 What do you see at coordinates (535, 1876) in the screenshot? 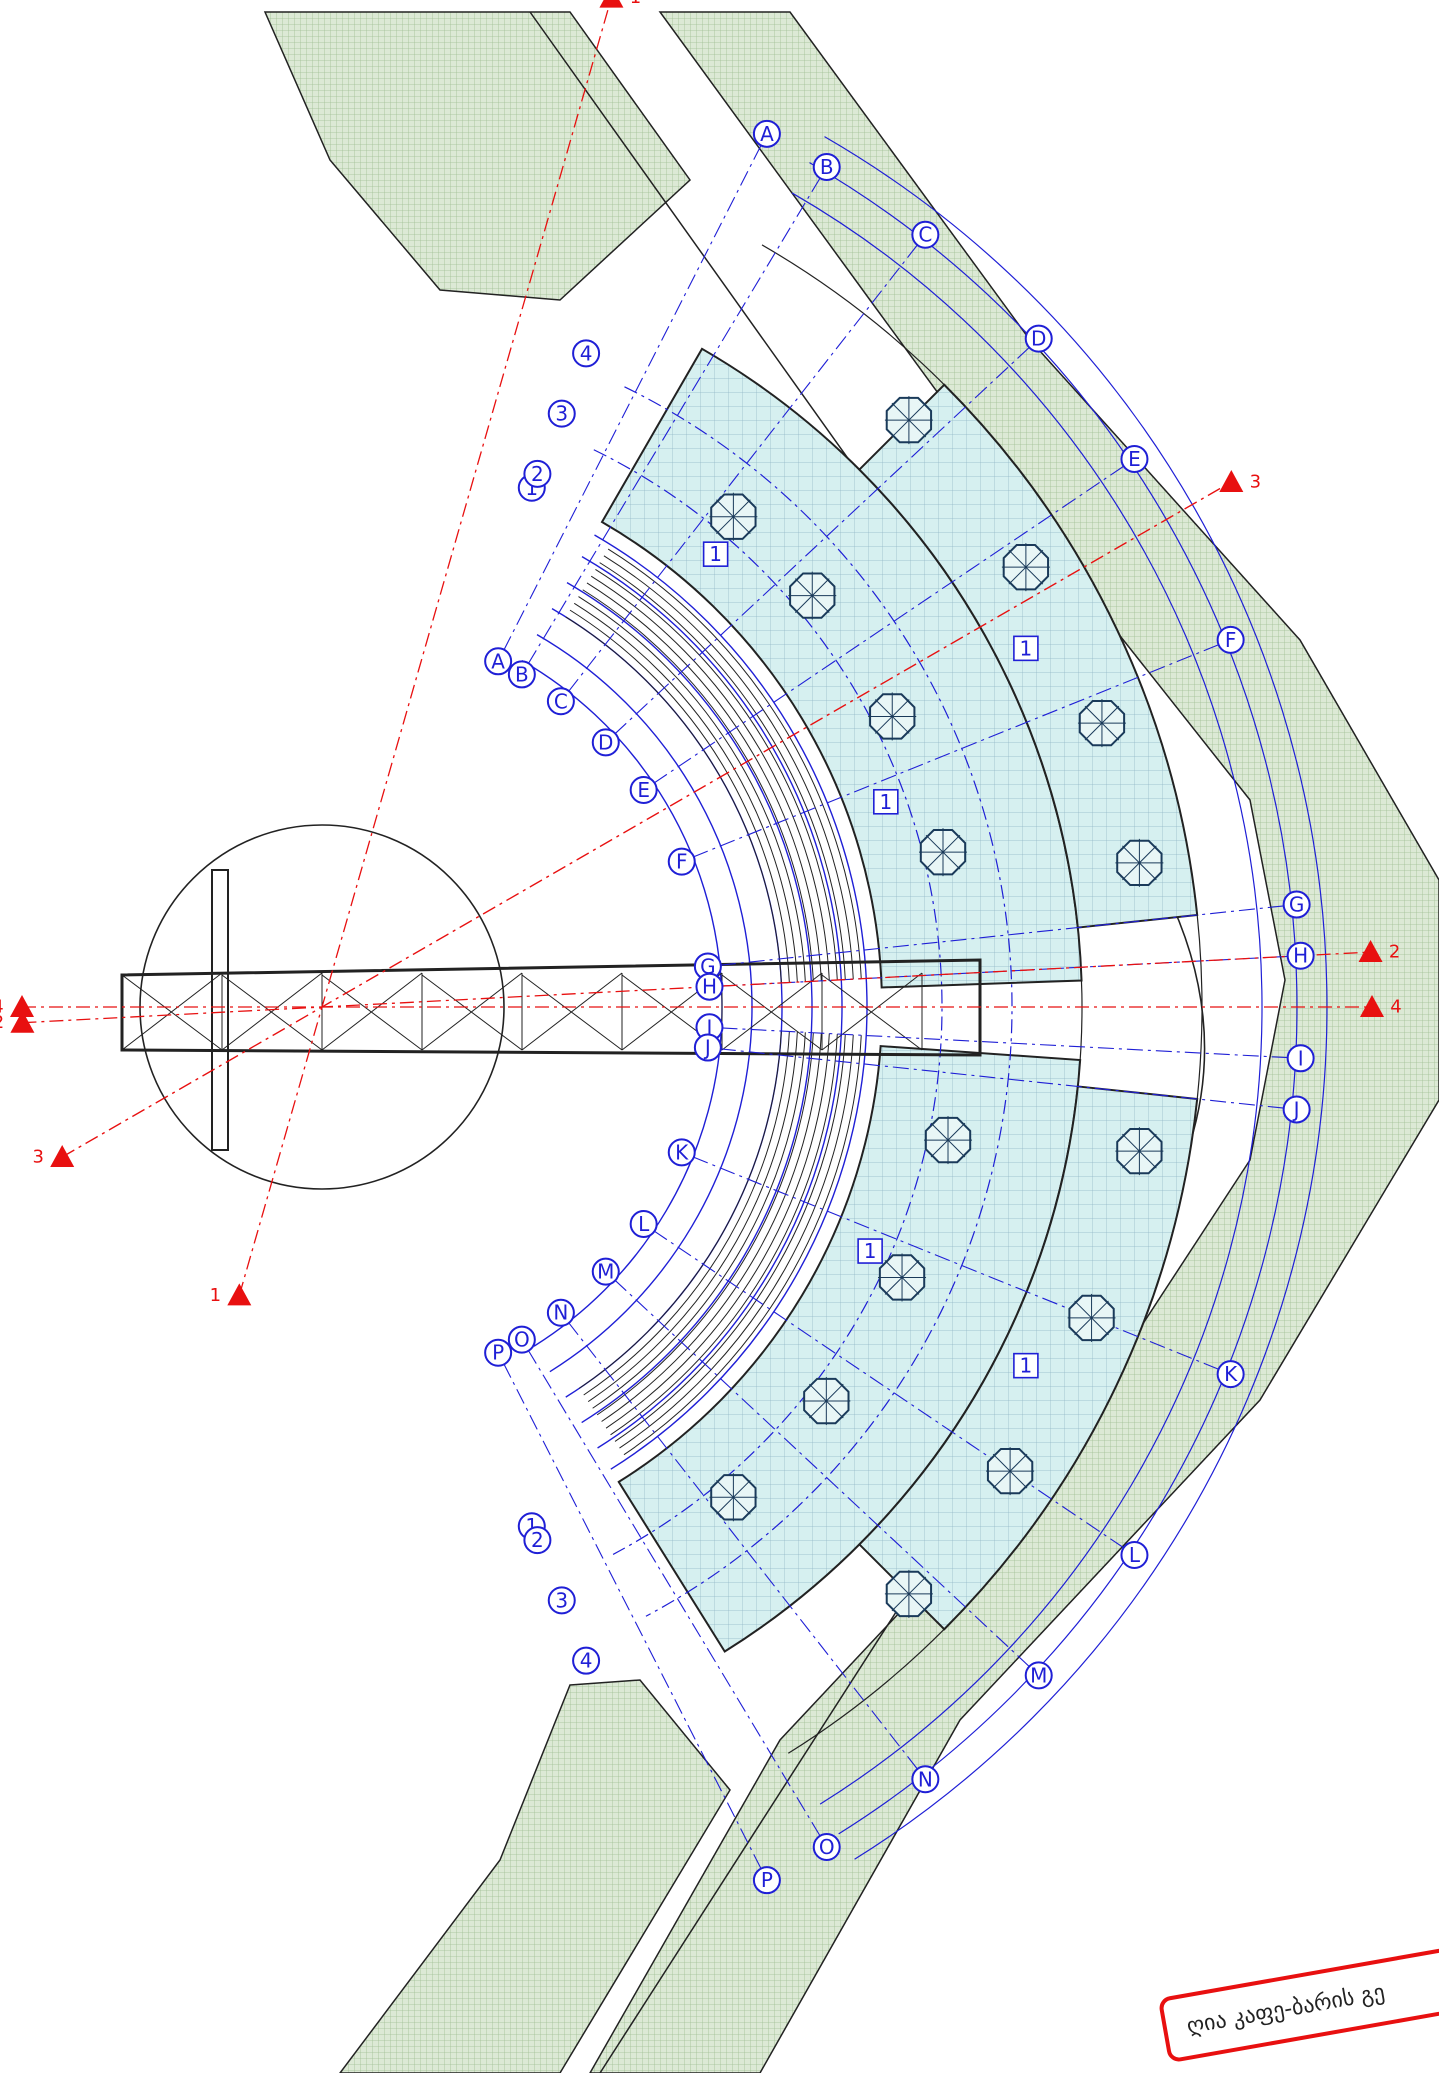
I see `lawn-strip-lower-left` at bounding box center [535, 1876].